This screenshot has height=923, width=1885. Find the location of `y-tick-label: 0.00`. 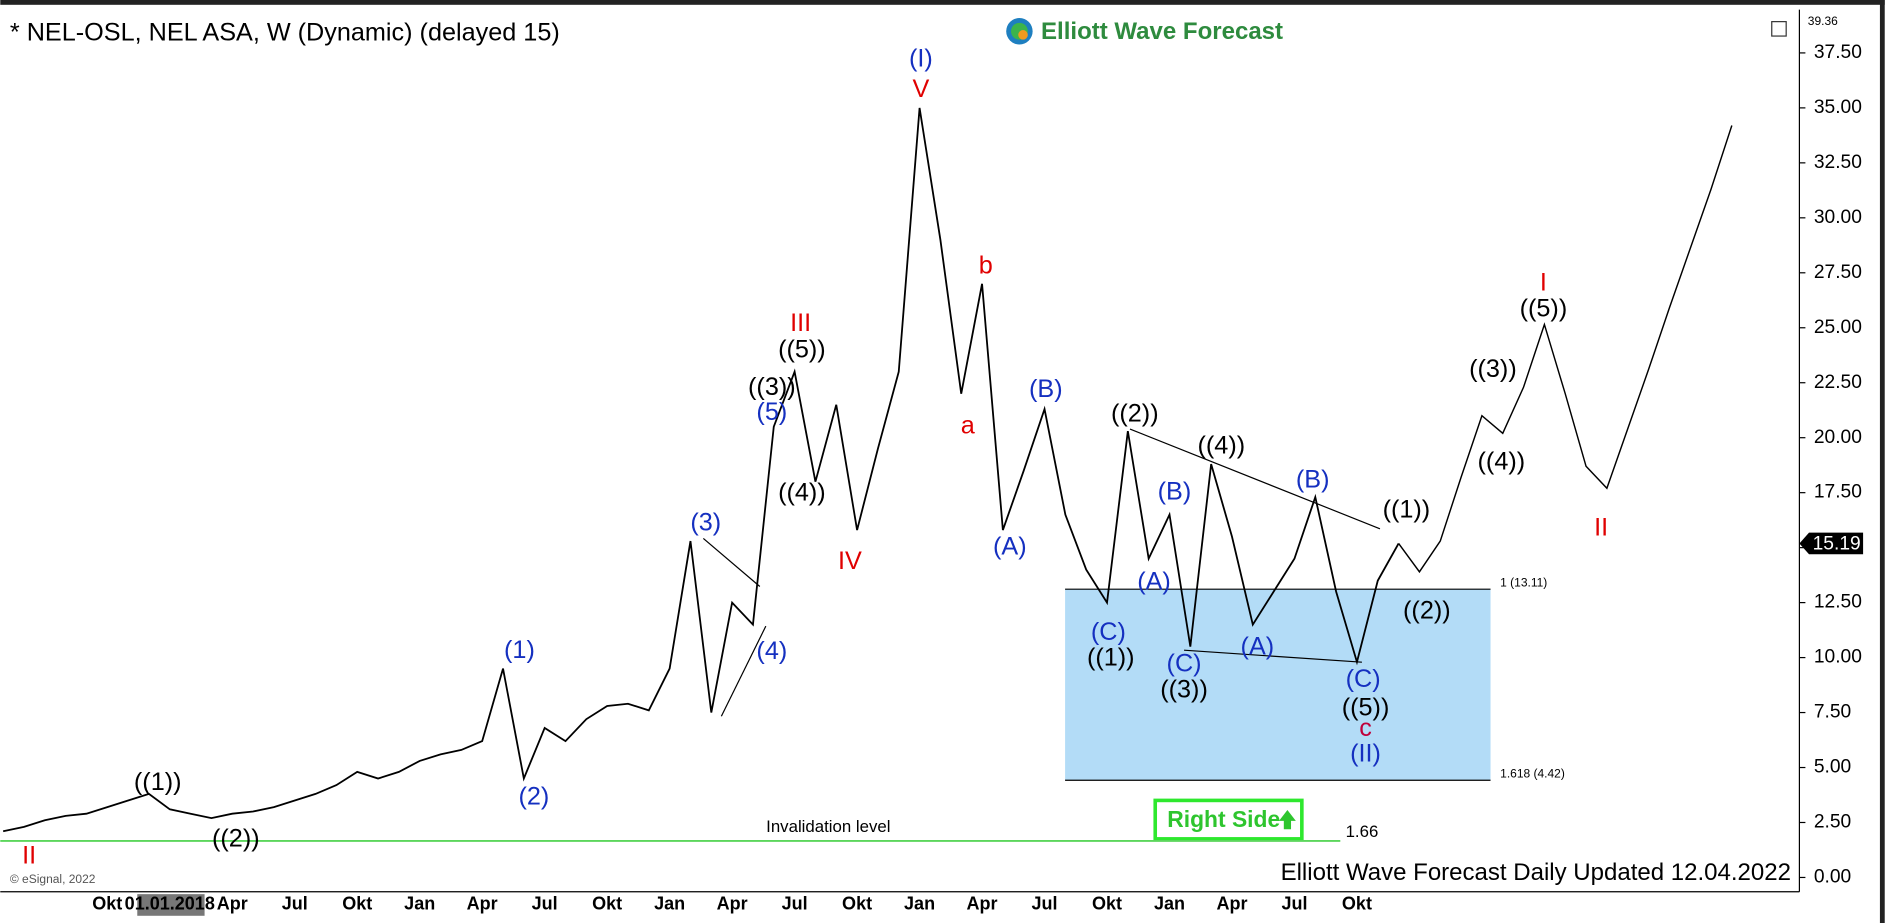

y-tick-label: 0.00 is located at coordinates (1832, 877).